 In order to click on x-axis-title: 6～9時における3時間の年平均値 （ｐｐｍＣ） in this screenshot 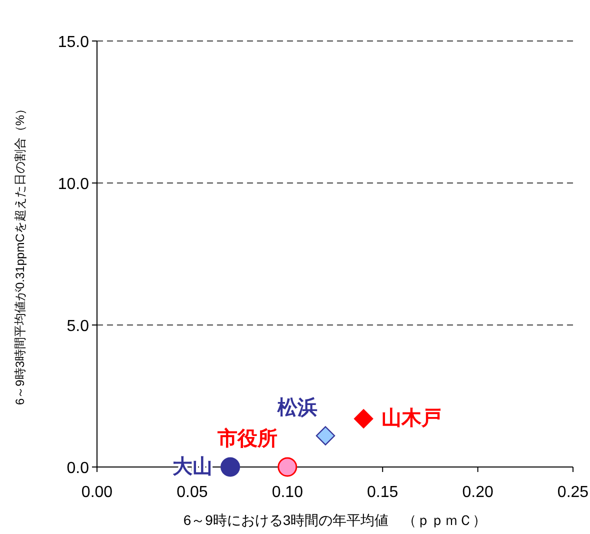, I will do `click(335, 520)`.